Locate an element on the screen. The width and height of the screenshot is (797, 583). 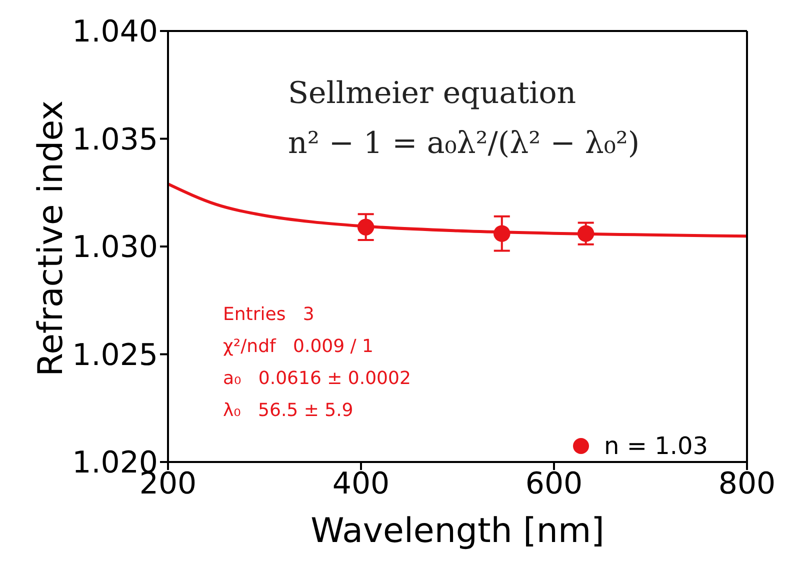
x-tick-label: 800 is located at coordinates (747, 484).